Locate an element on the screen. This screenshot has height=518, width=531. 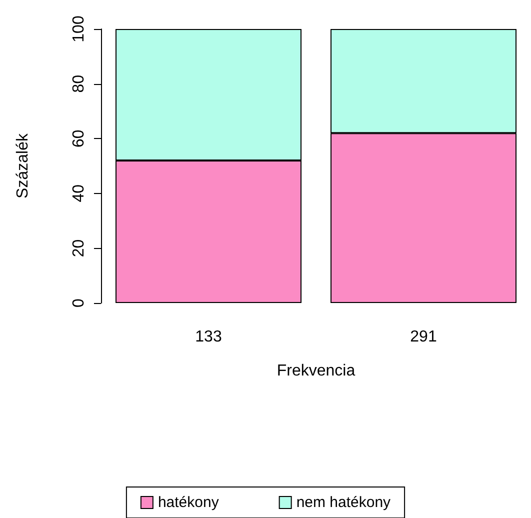
x-axis-title: Frekvencia is located at coordinates (316, 371).